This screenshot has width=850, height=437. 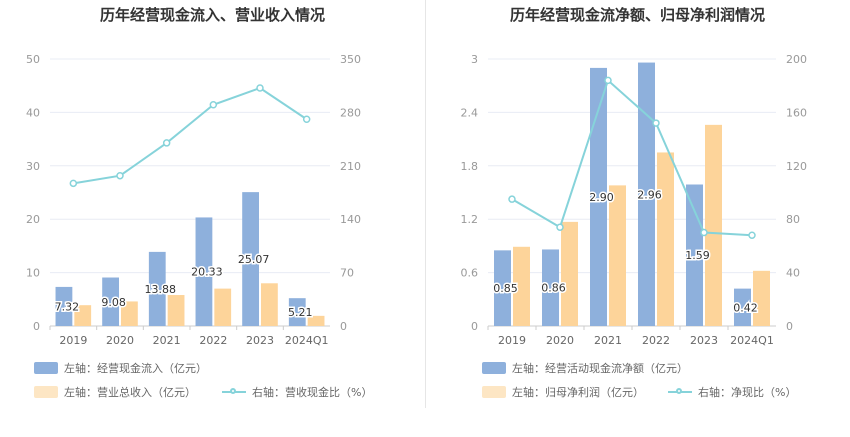 What do you see at coordinates (637, 15) in the screenshot?
I see `chart-title: 历年经营现金流净额、归母净利润情况` at bounding box center [637, 15].